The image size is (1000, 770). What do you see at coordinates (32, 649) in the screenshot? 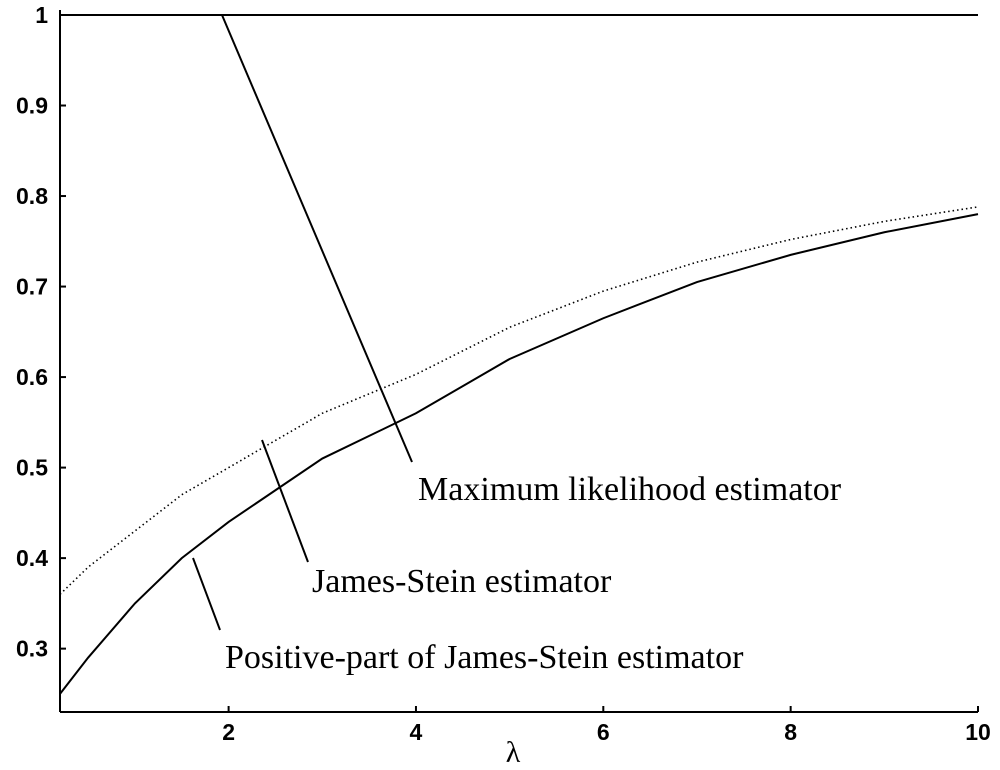
I see `y-tick-label: 0.3` at bounding box center [32, 649].